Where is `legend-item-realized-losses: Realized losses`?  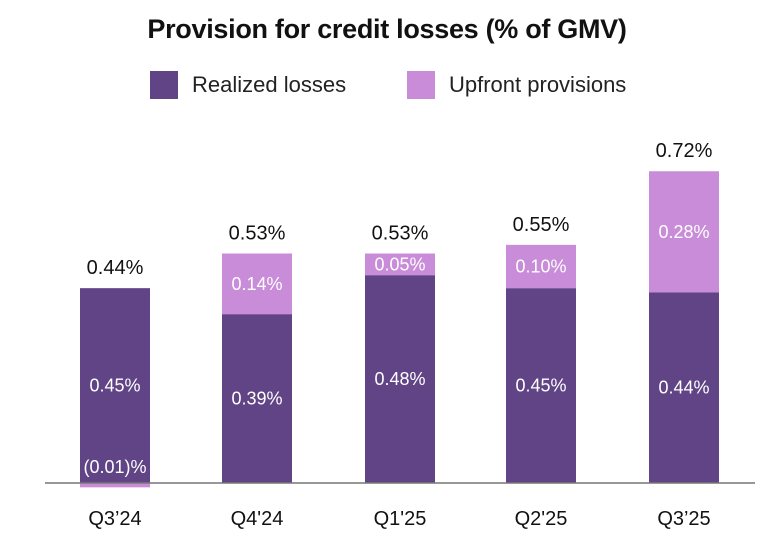
legend-item-realized-losses: Realized losses is located at coordinates (248, 85).